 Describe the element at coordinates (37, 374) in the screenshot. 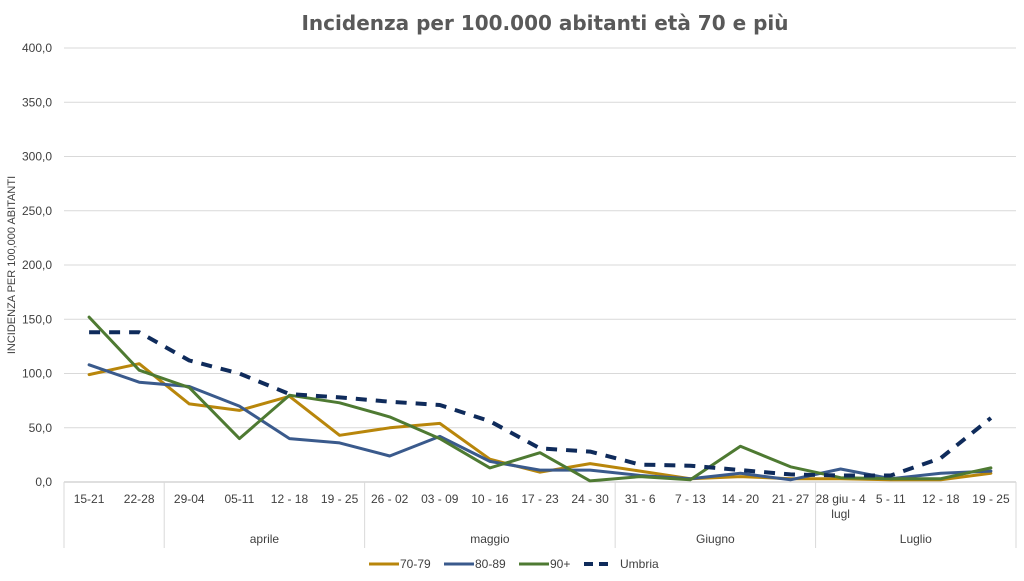

I see `y-tick-label: 100,0` at that location.